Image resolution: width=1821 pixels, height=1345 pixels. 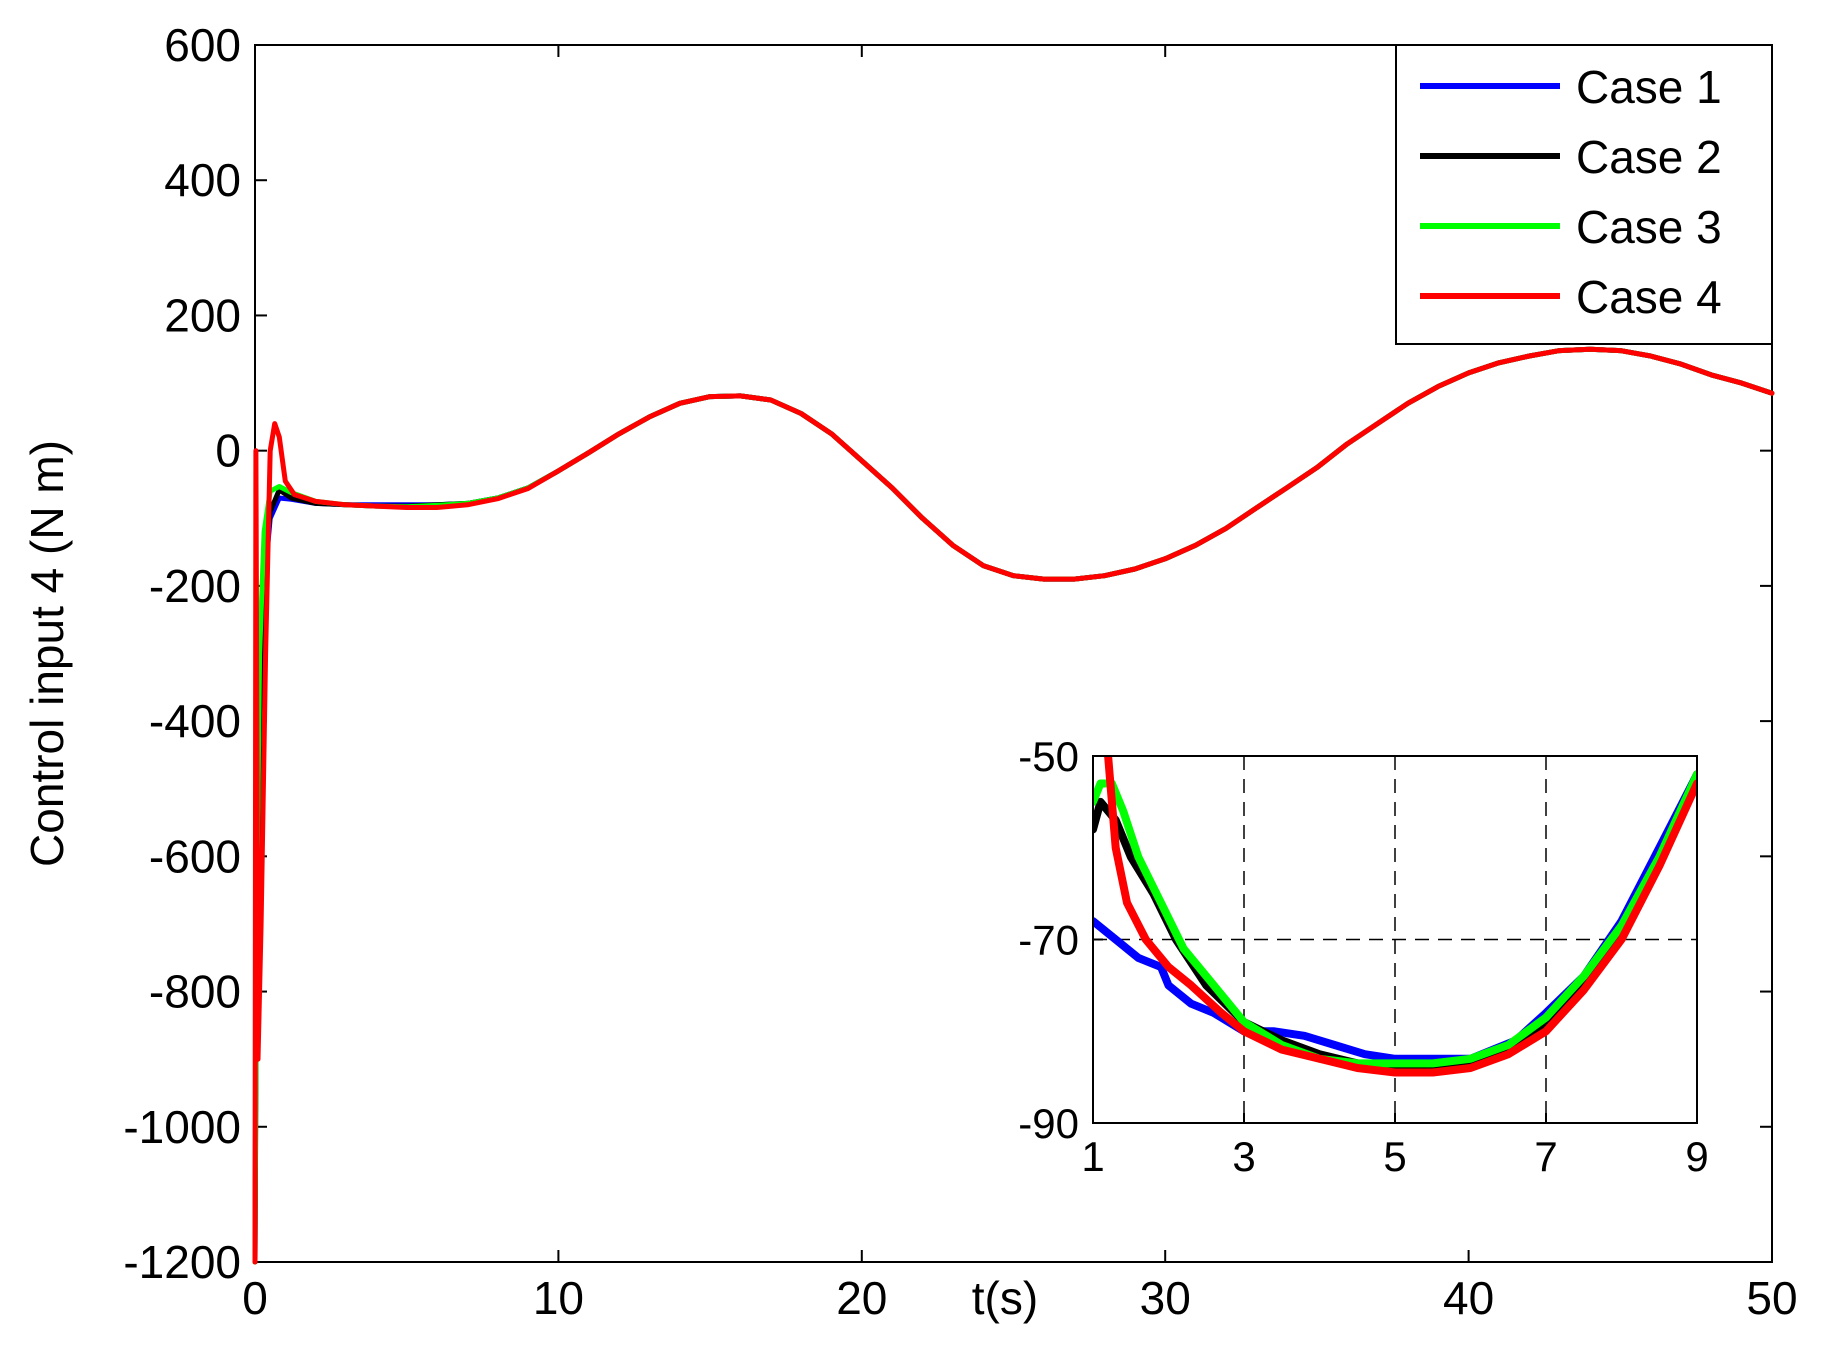 I want to click on y-tick-label: 0, so click(x=228, y=451).